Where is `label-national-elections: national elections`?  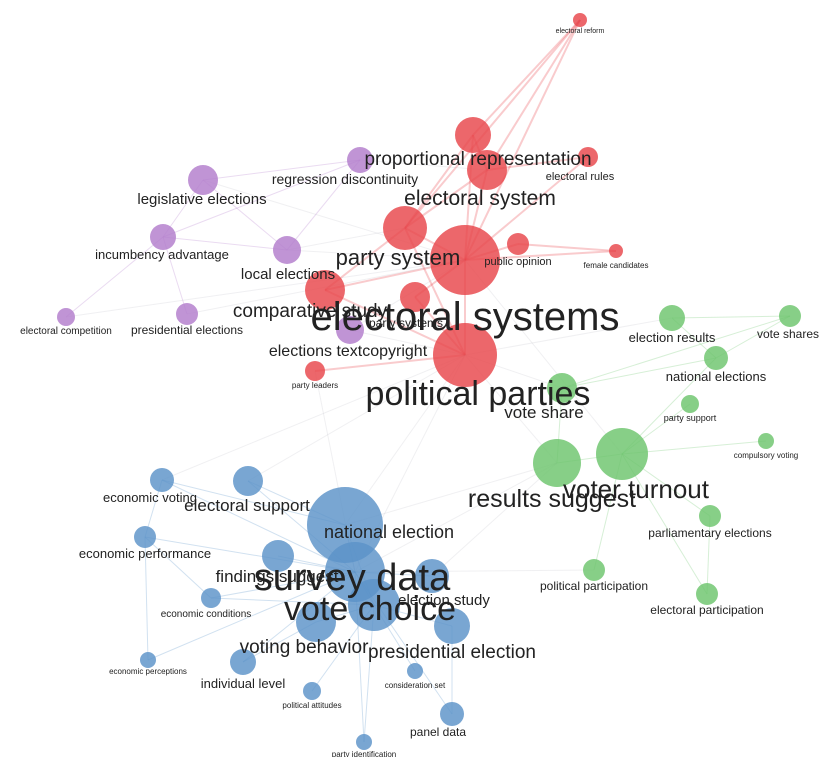 label-national-elections: national elections is located at coordinates (716, 376).